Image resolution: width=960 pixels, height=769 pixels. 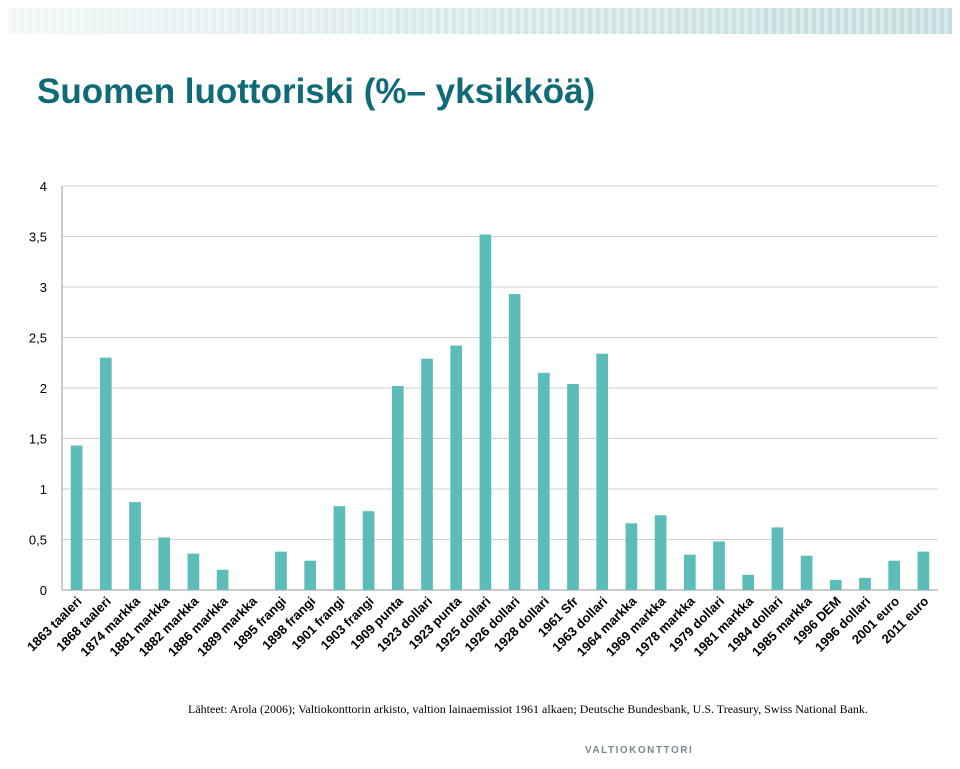 I want to click on y-tick-label: 1, so click(x=43, y=489).